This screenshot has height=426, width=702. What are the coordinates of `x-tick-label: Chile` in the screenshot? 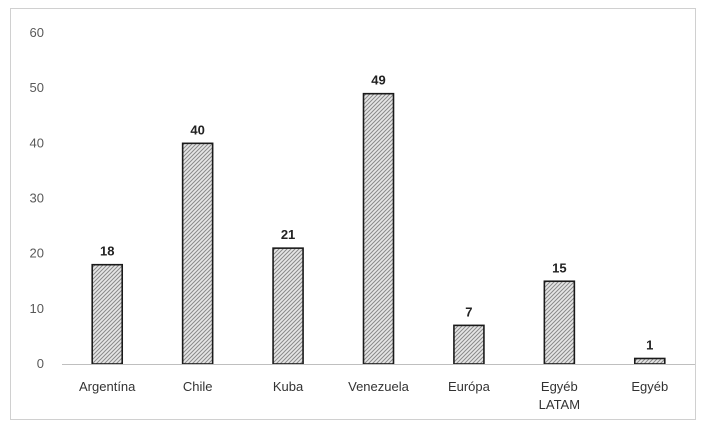 It's located at (198, 386).